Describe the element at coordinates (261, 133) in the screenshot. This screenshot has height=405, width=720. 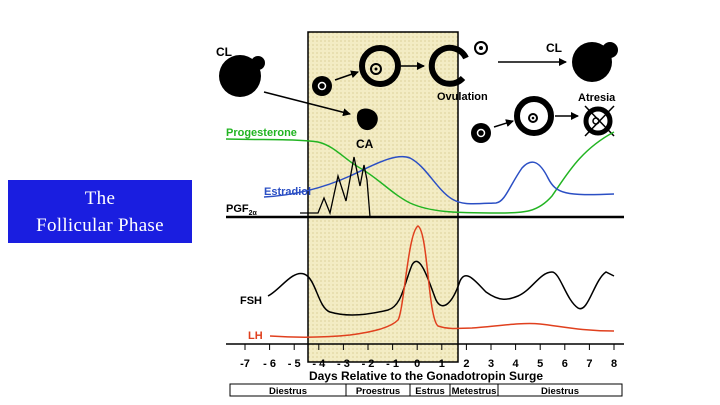
I see `progesterone-label: Progesterone` at that location.